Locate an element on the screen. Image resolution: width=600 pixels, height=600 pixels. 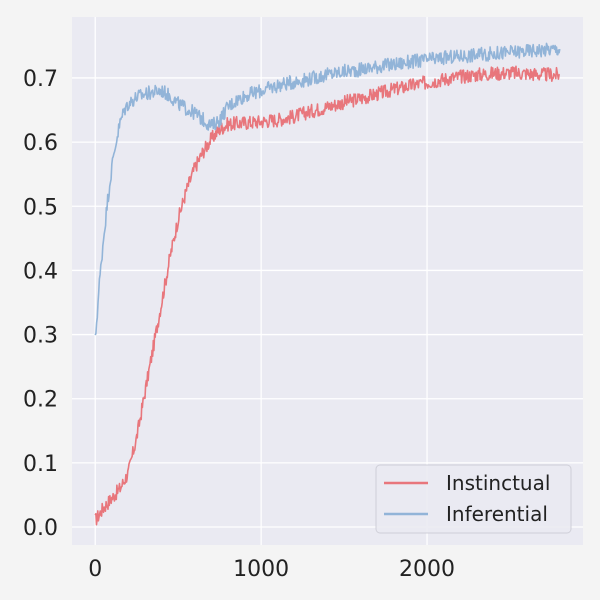
y-tick-label: 0.1 is located at coordinates (40, 464).